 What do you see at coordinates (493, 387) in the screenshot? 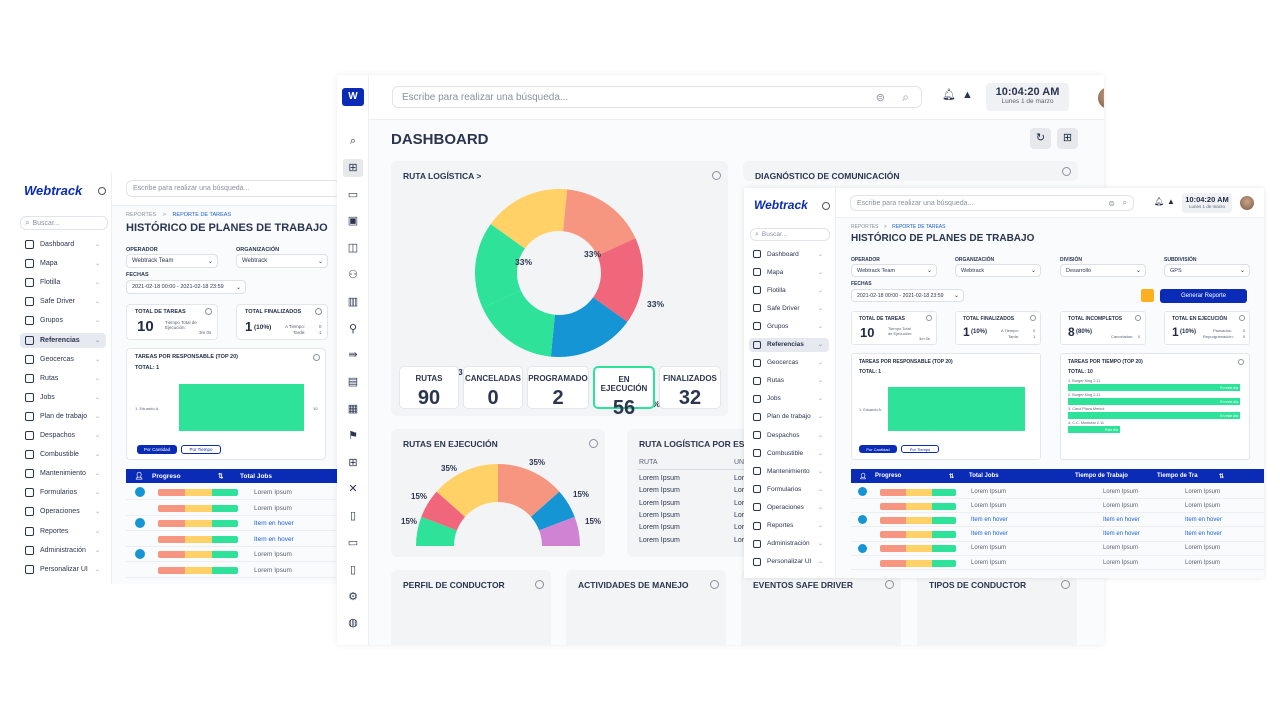
I see `stat-card: CANCELADAS 0` at bounding box center [493, 387].